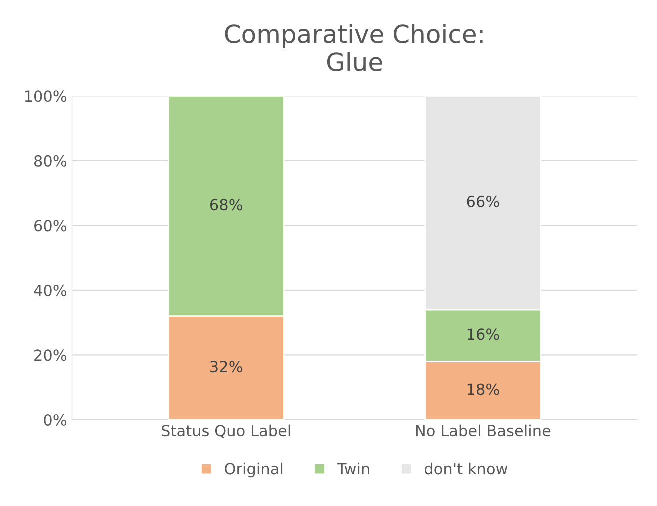 The image size is (657, 506). I want to click on legend-label: Twin, so click(353, 468).